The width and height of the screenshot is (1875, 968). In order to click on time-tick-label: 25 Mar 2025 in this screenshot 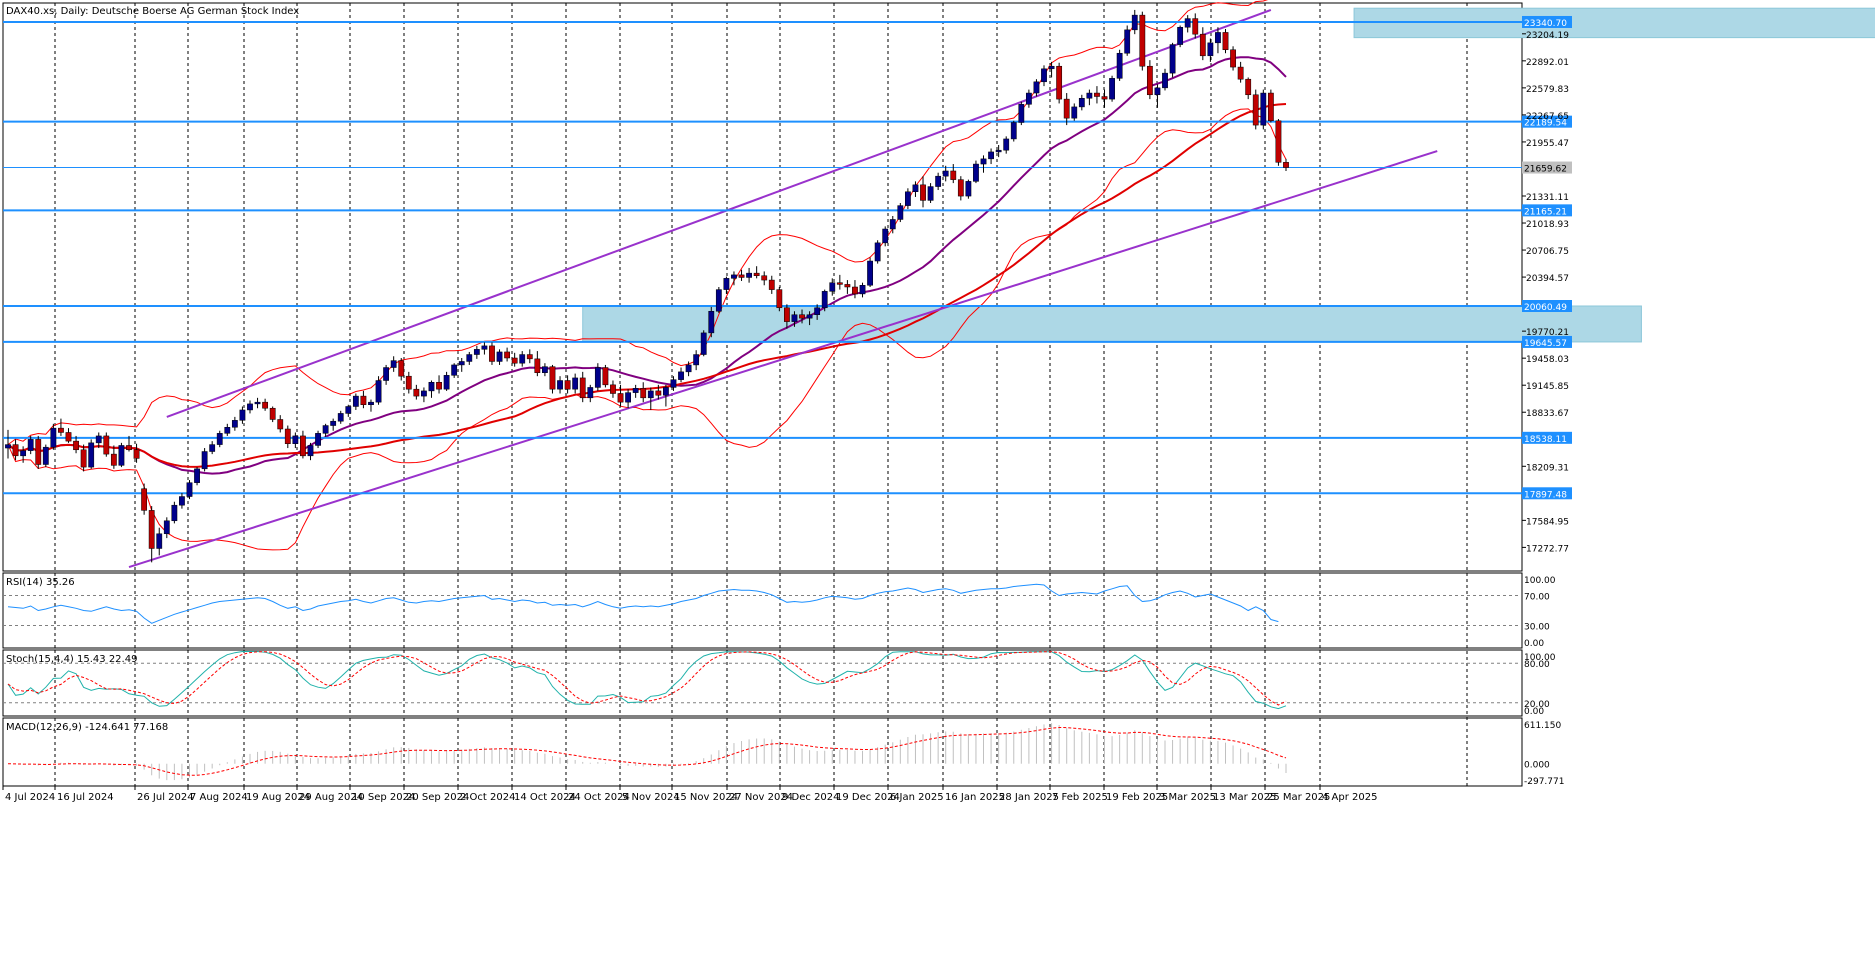, I will do `click(1298, 797)`.